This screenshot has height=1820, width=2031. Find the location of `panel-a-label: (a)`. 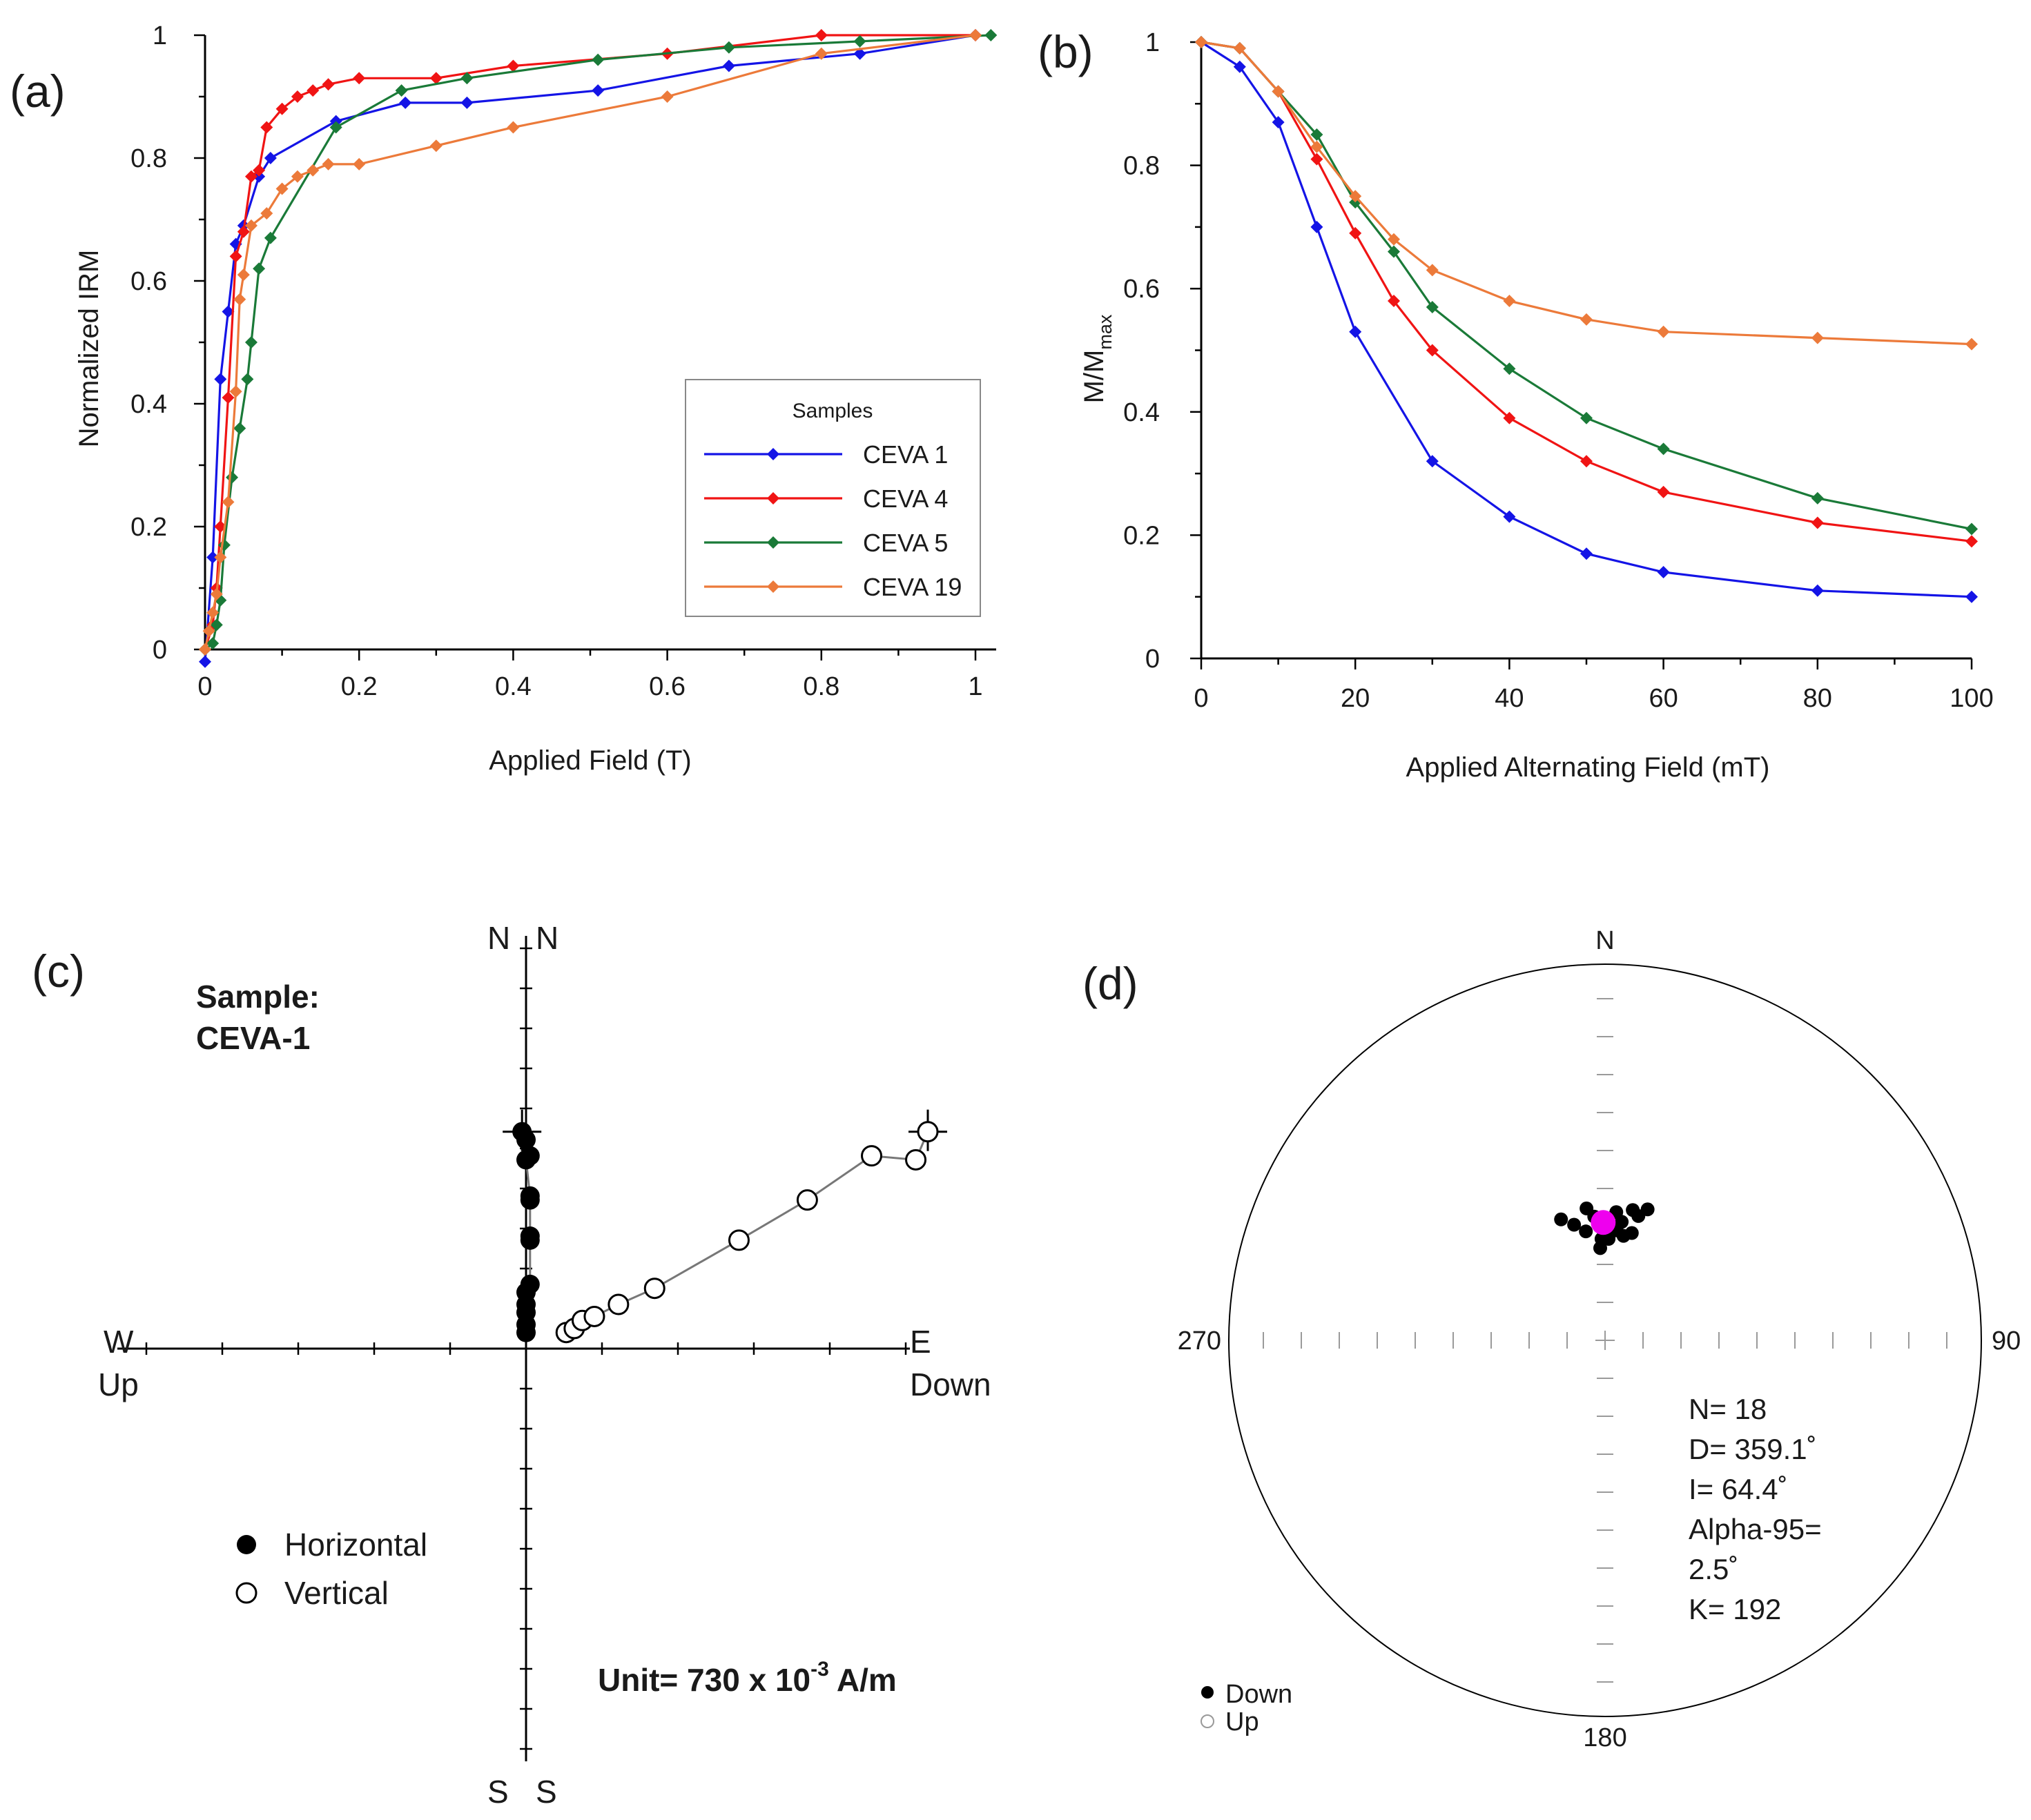

panel-a-label: (a) is located at coordinates (38, 91).